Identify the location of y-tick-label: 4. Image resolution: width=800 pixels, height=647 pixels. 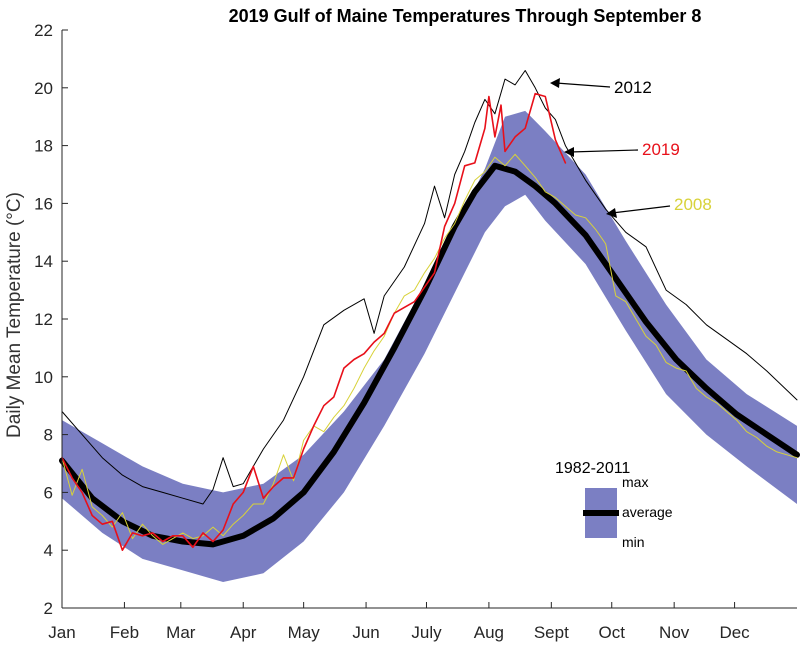
(48, 550).